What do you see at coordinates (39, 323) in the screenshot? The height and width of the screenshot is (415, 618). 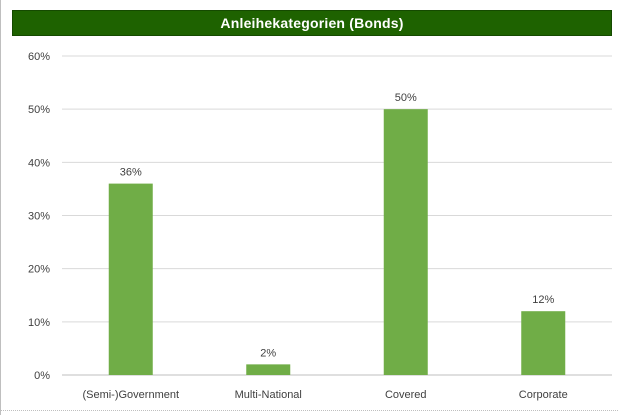 I see `y-tick-label: 10%` at bounding box center [39, 323].